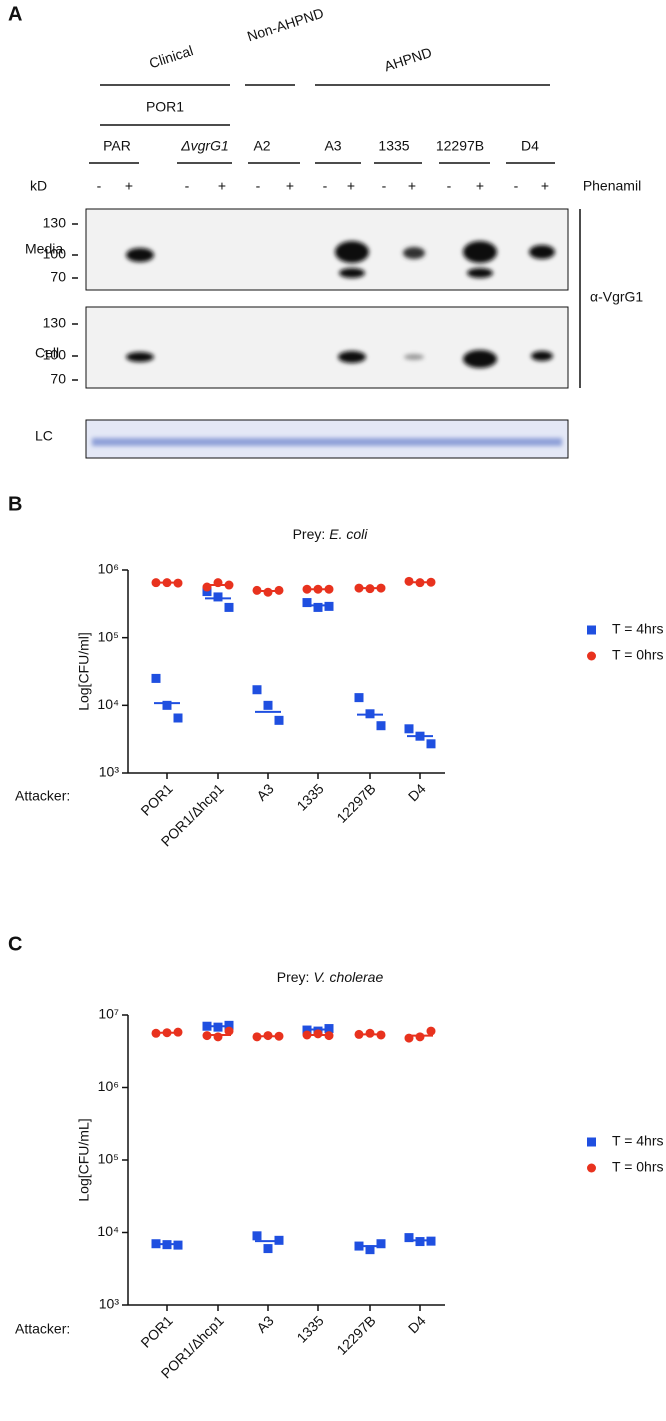  I want to click on mw-label: 70, so click(58, 379).